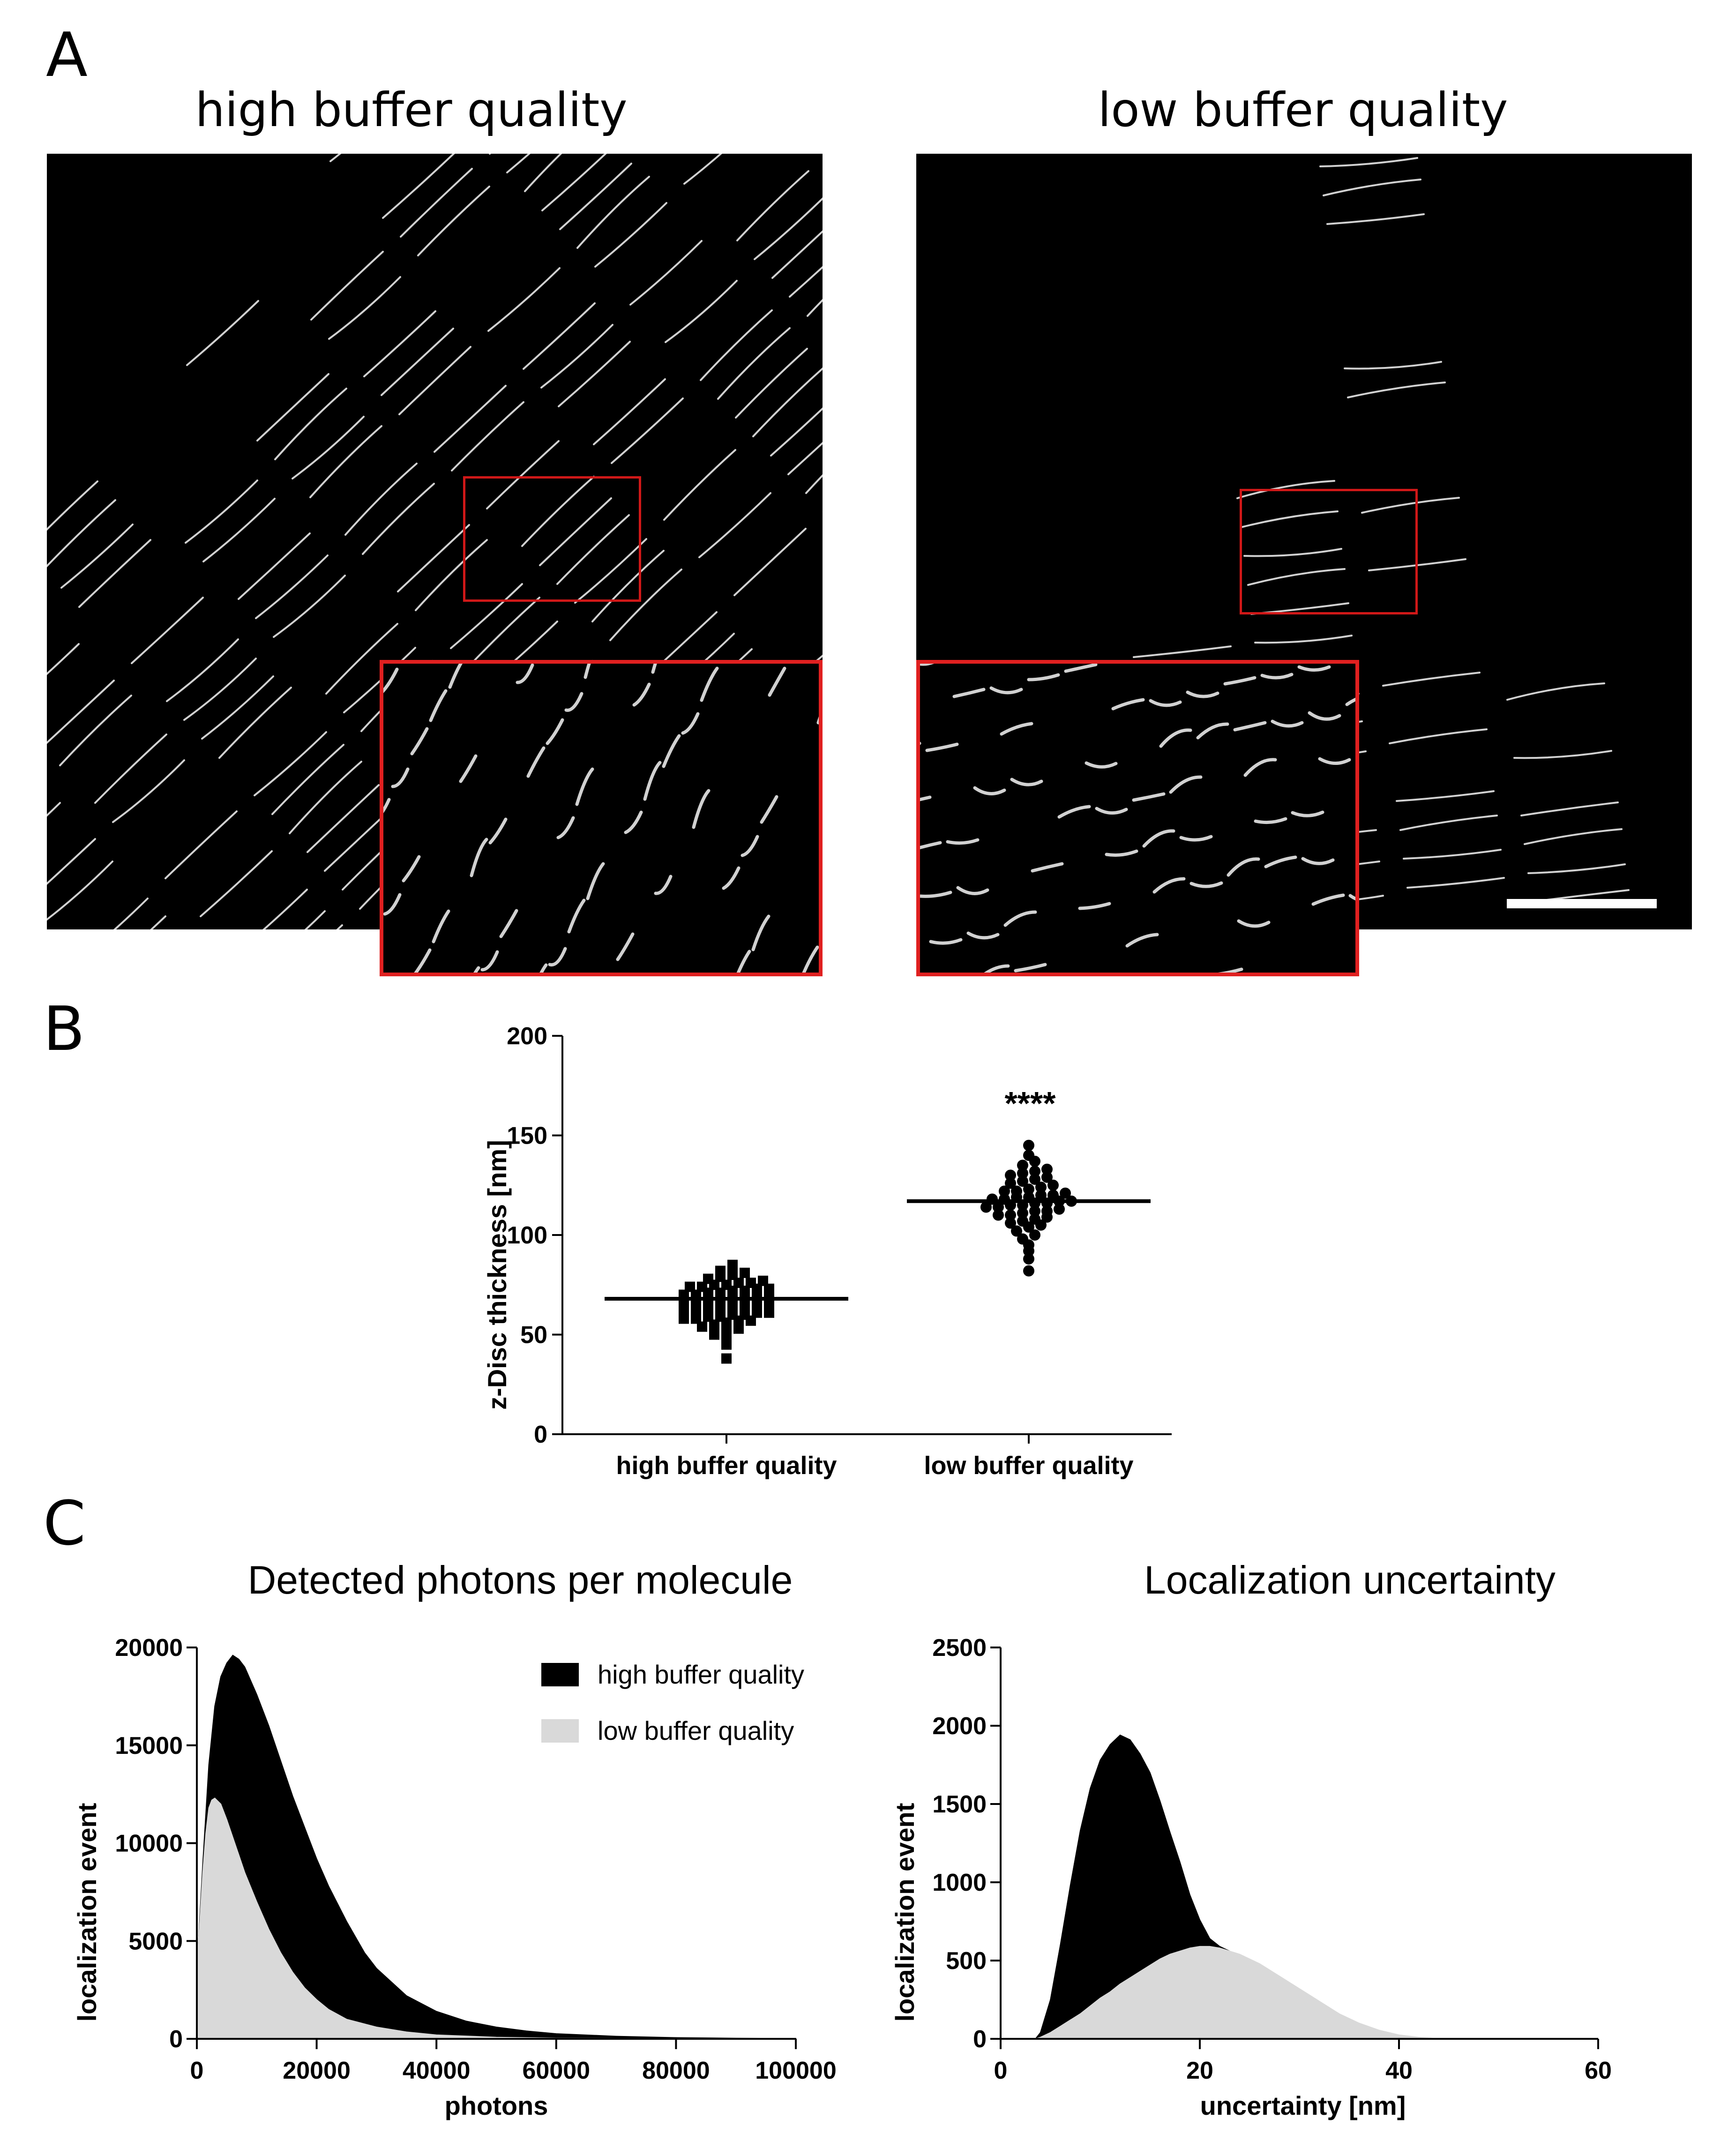 The height and width of the screenshot is (2156, 1713). I want to click on c1-x-axis-label: photons, so click(496, 2105).